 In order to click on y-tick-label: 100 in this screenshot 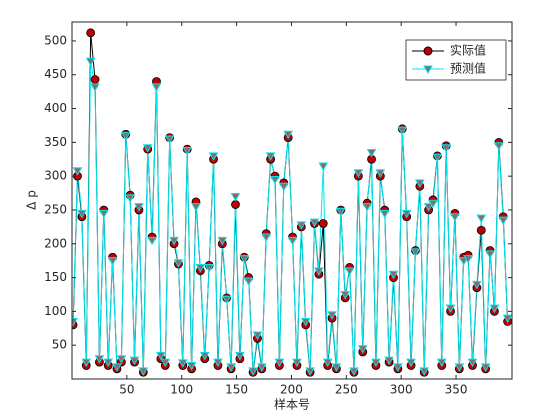, I will do `click(55, 311)`.